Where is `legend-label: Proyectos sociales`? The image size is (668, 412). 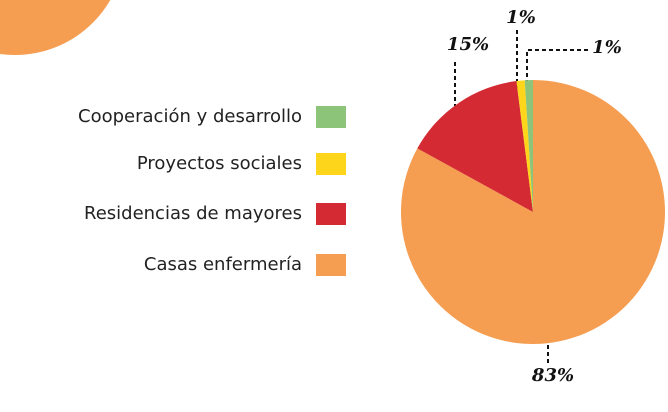 legend-label: Proyectos sociales is located at coordinates (219, 163).